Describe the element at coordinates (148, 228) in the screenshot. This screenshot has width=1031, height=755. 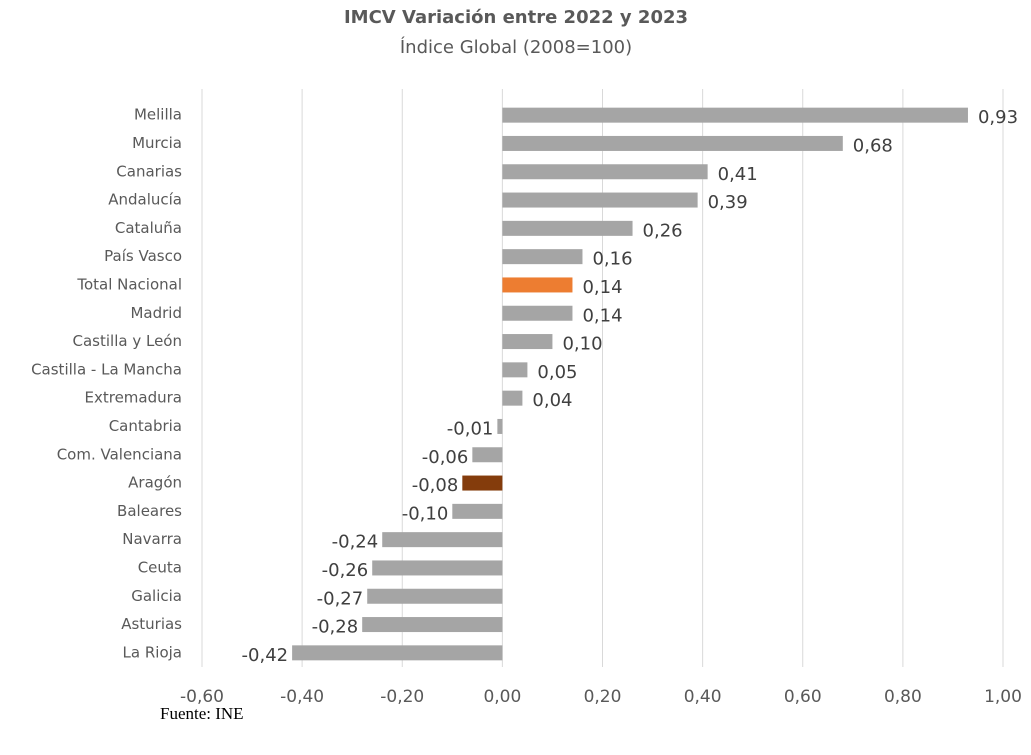
I see `y-tick-label: Cataluña` at that location.